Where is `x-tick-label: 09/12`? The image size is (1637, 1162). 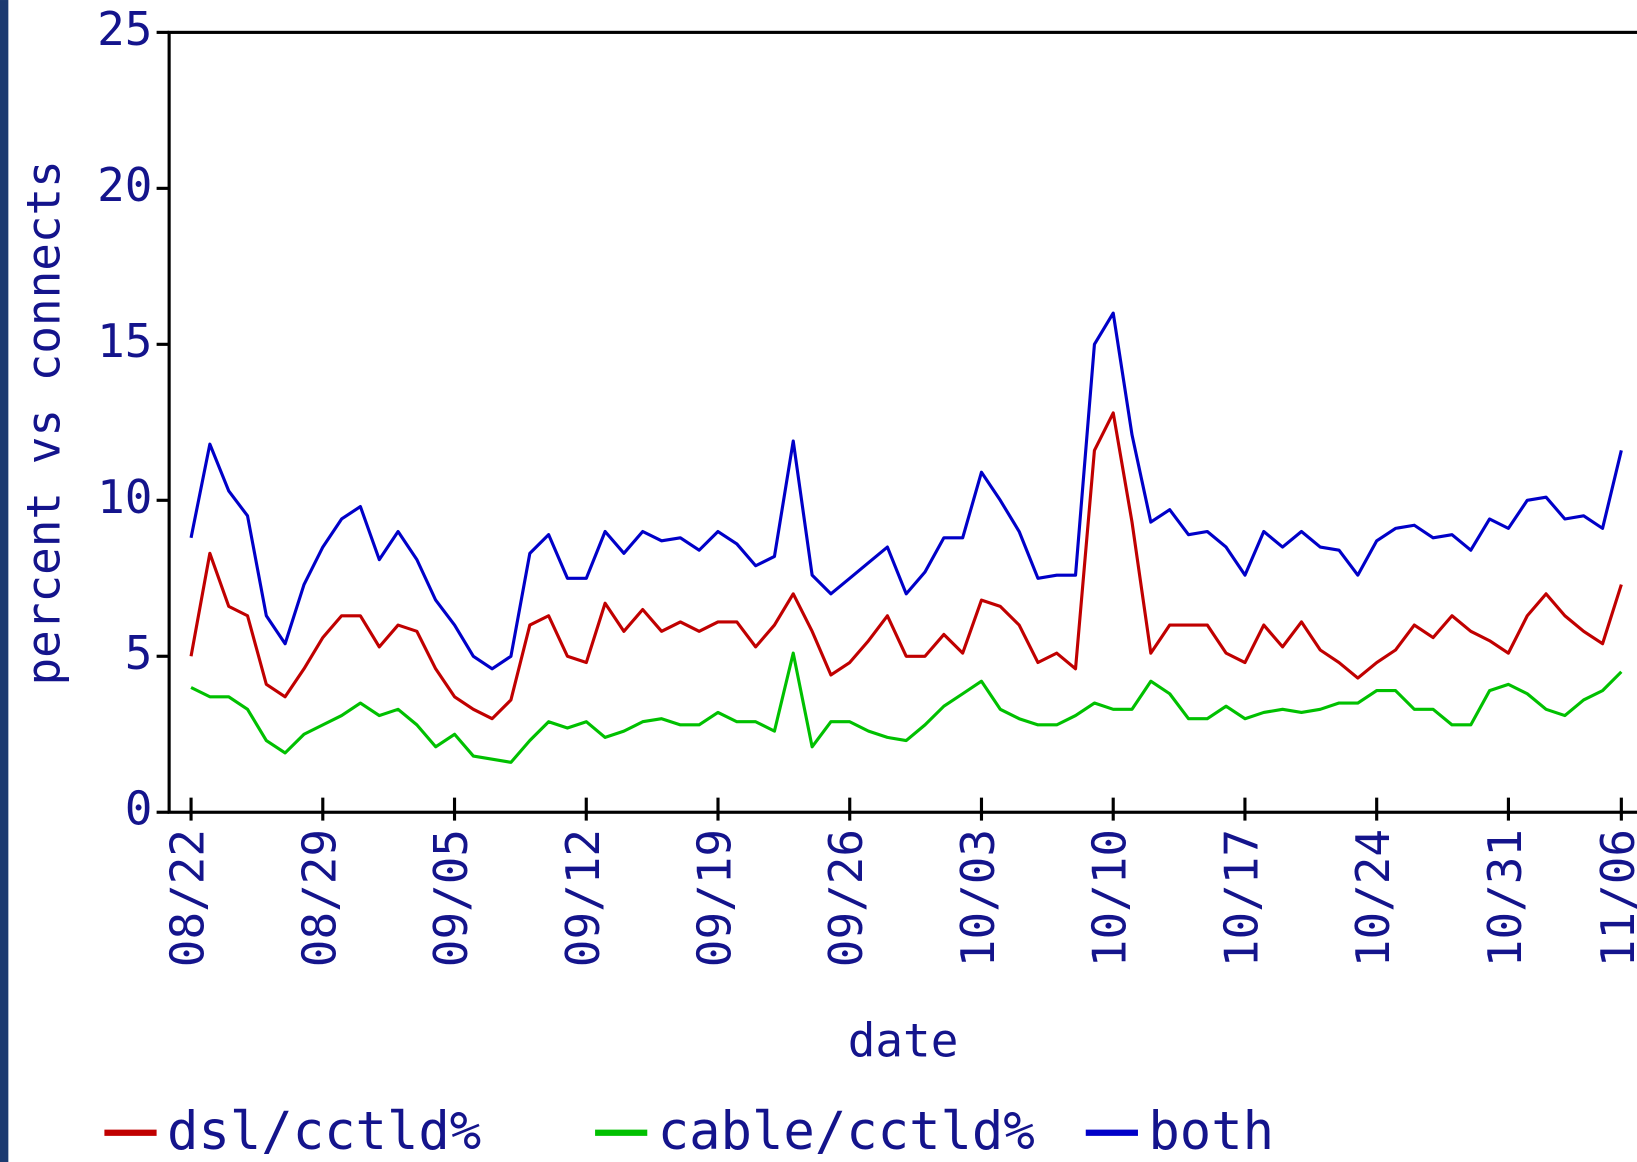
x-tick-label: 09/12 is located at coordinates (583, 898).